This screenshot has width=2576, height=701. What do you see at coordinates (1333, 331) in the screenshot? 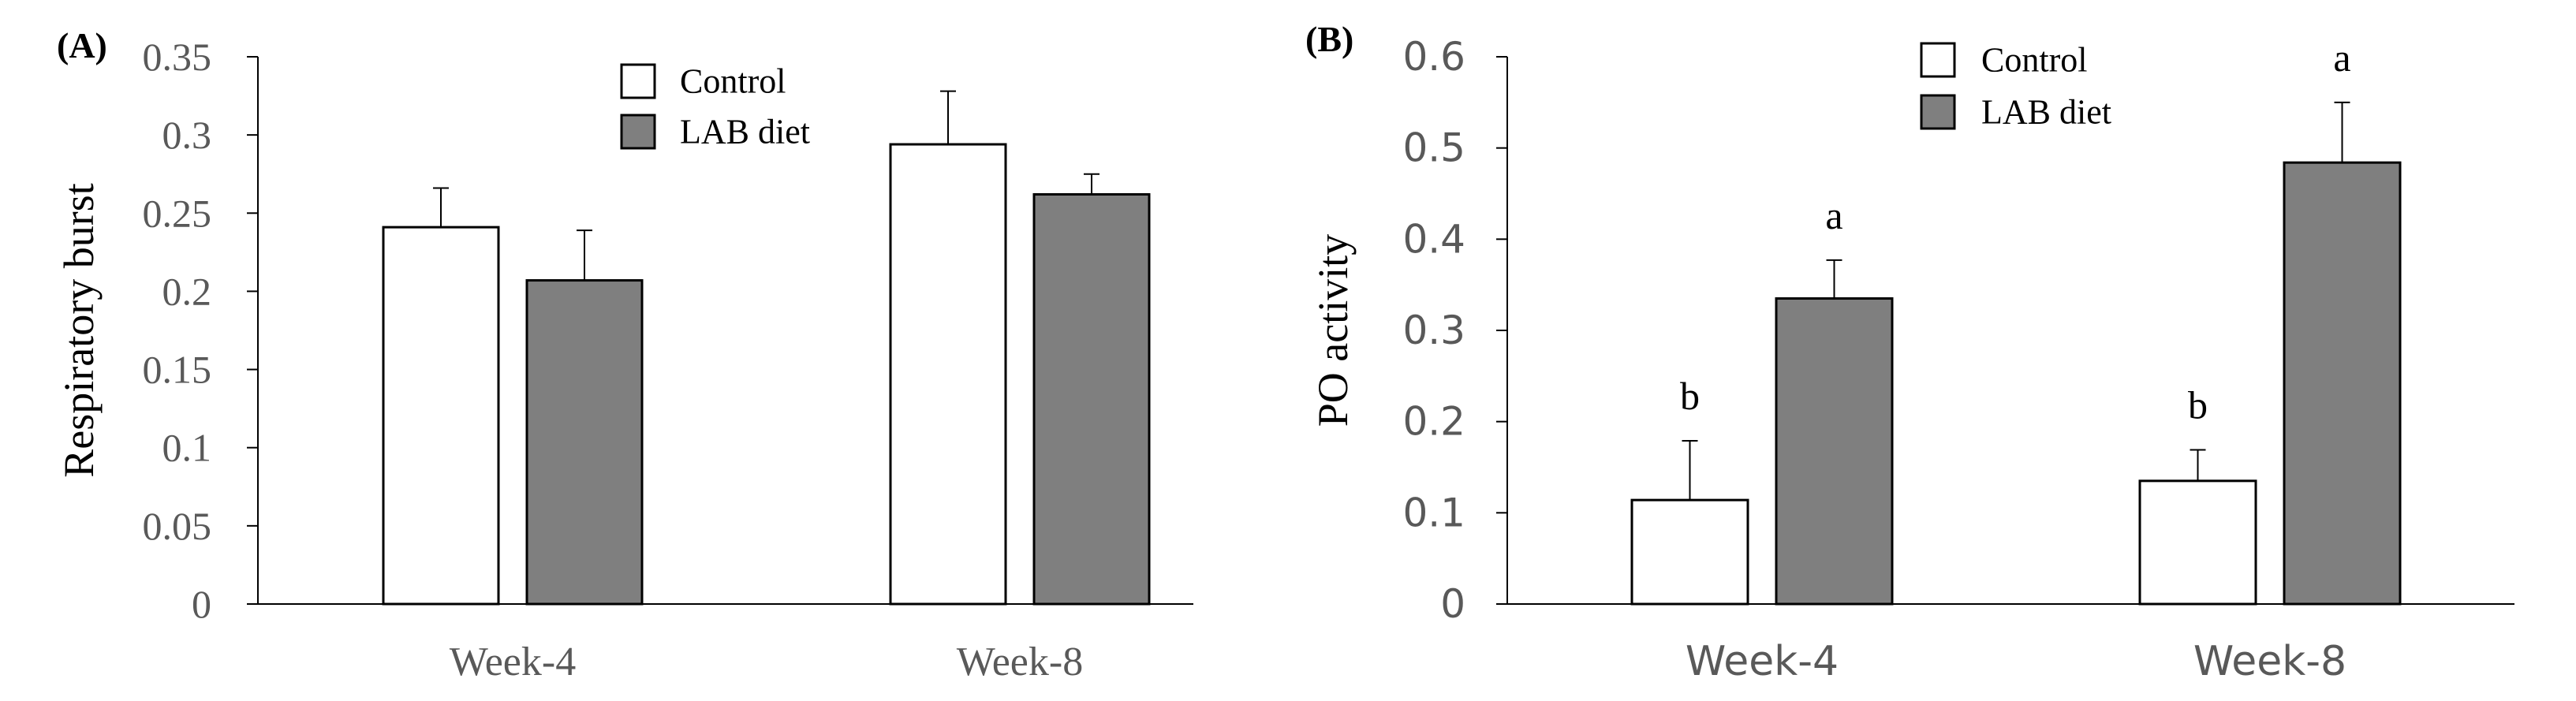
I see `y-axis-label: PO activity` at bounding box center [1333, 331].